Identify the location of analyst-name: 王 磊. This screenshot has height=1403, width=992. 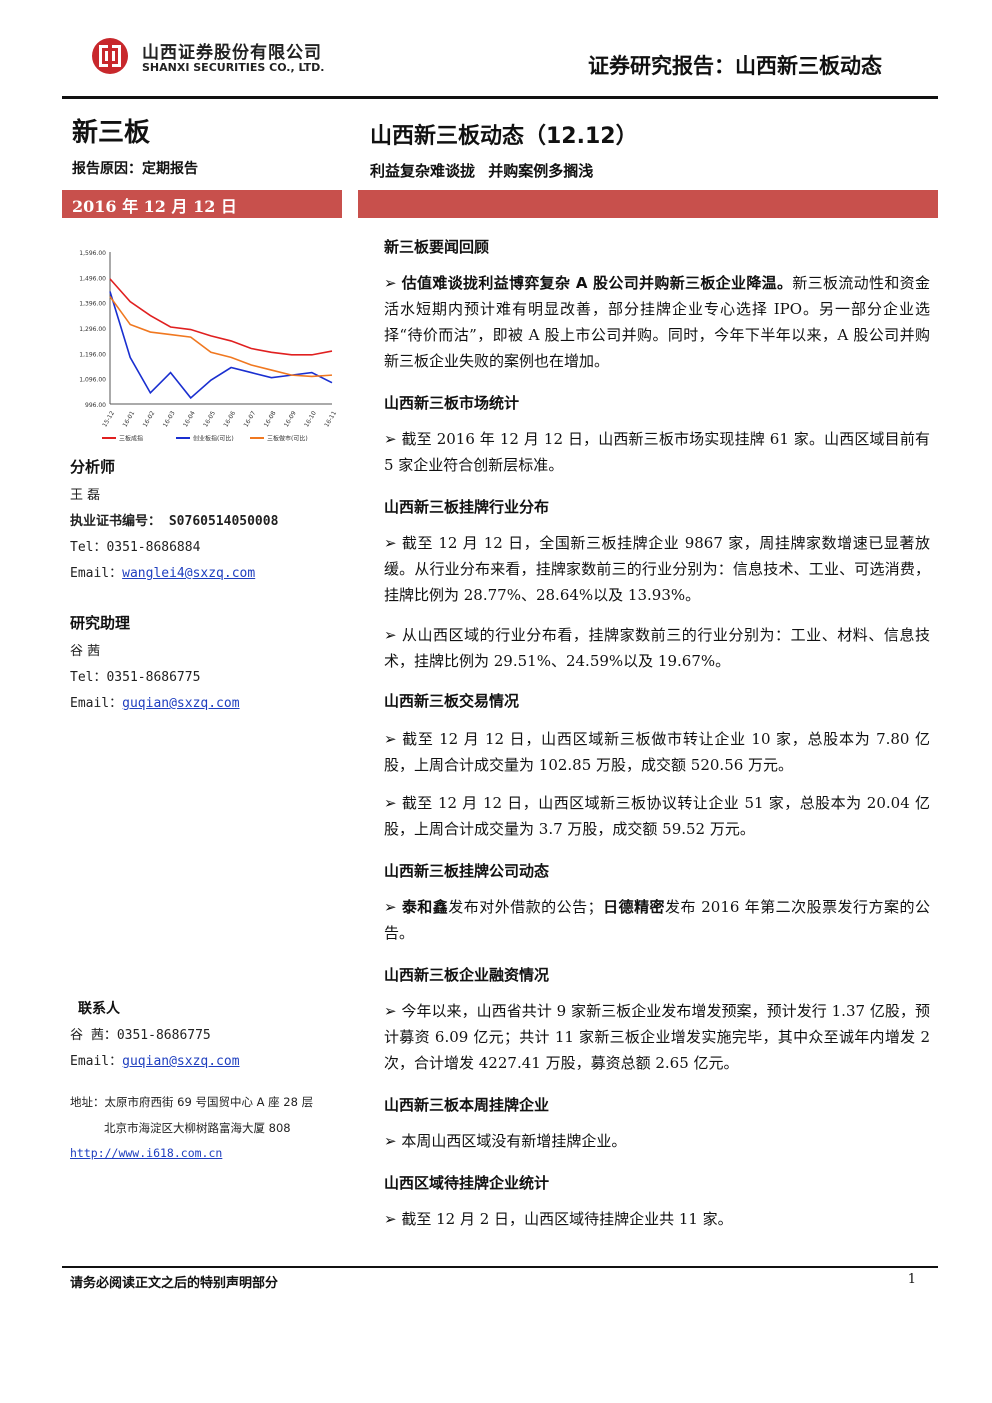
(85, 495).